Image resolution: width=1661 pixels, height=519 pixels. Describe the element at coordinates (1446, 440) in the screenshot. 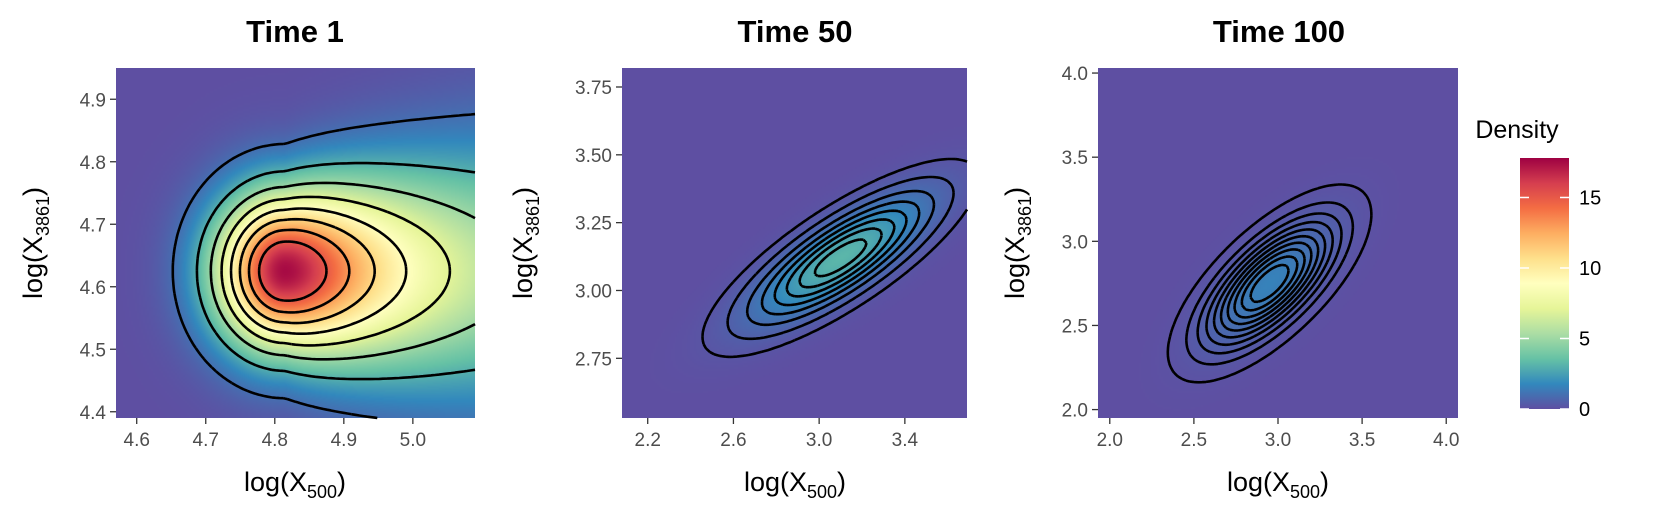

I see `x-tick-label: 4.0` at that location.